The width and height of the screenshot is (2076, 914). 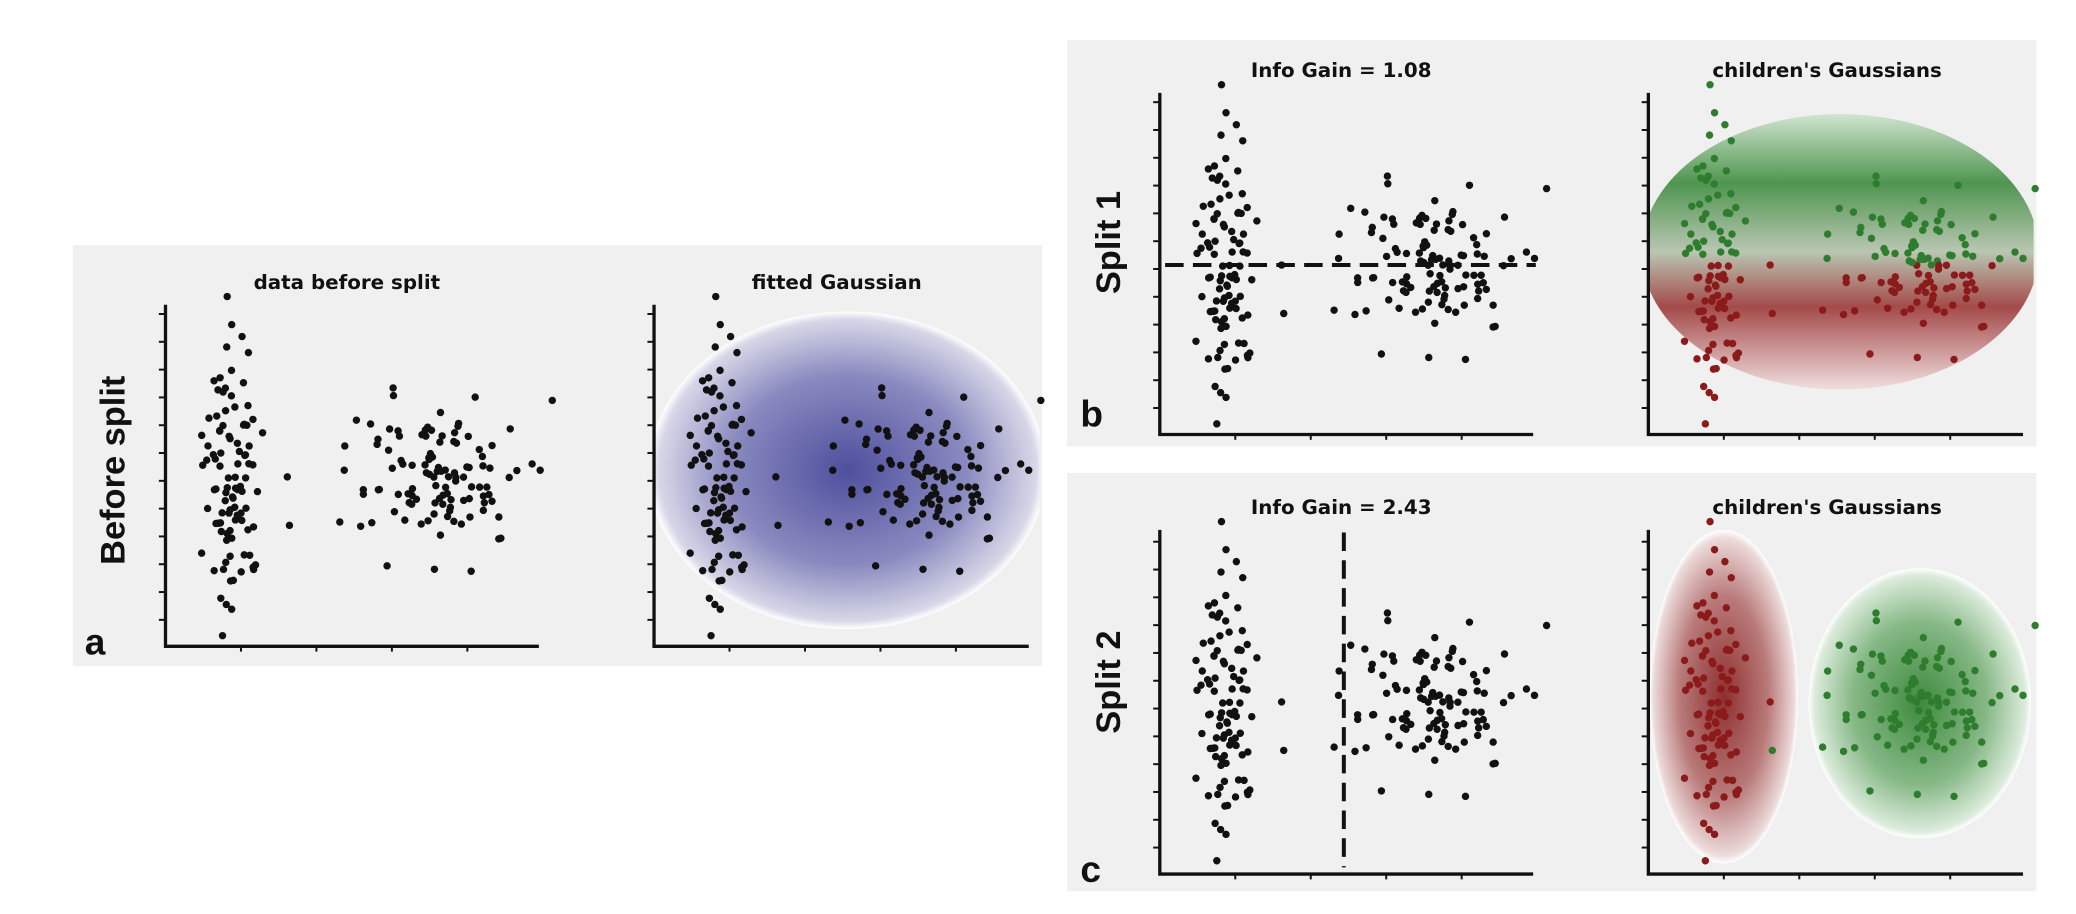 I want to click on plot-title: fitted Gaussian, so click(x=837, y=282).